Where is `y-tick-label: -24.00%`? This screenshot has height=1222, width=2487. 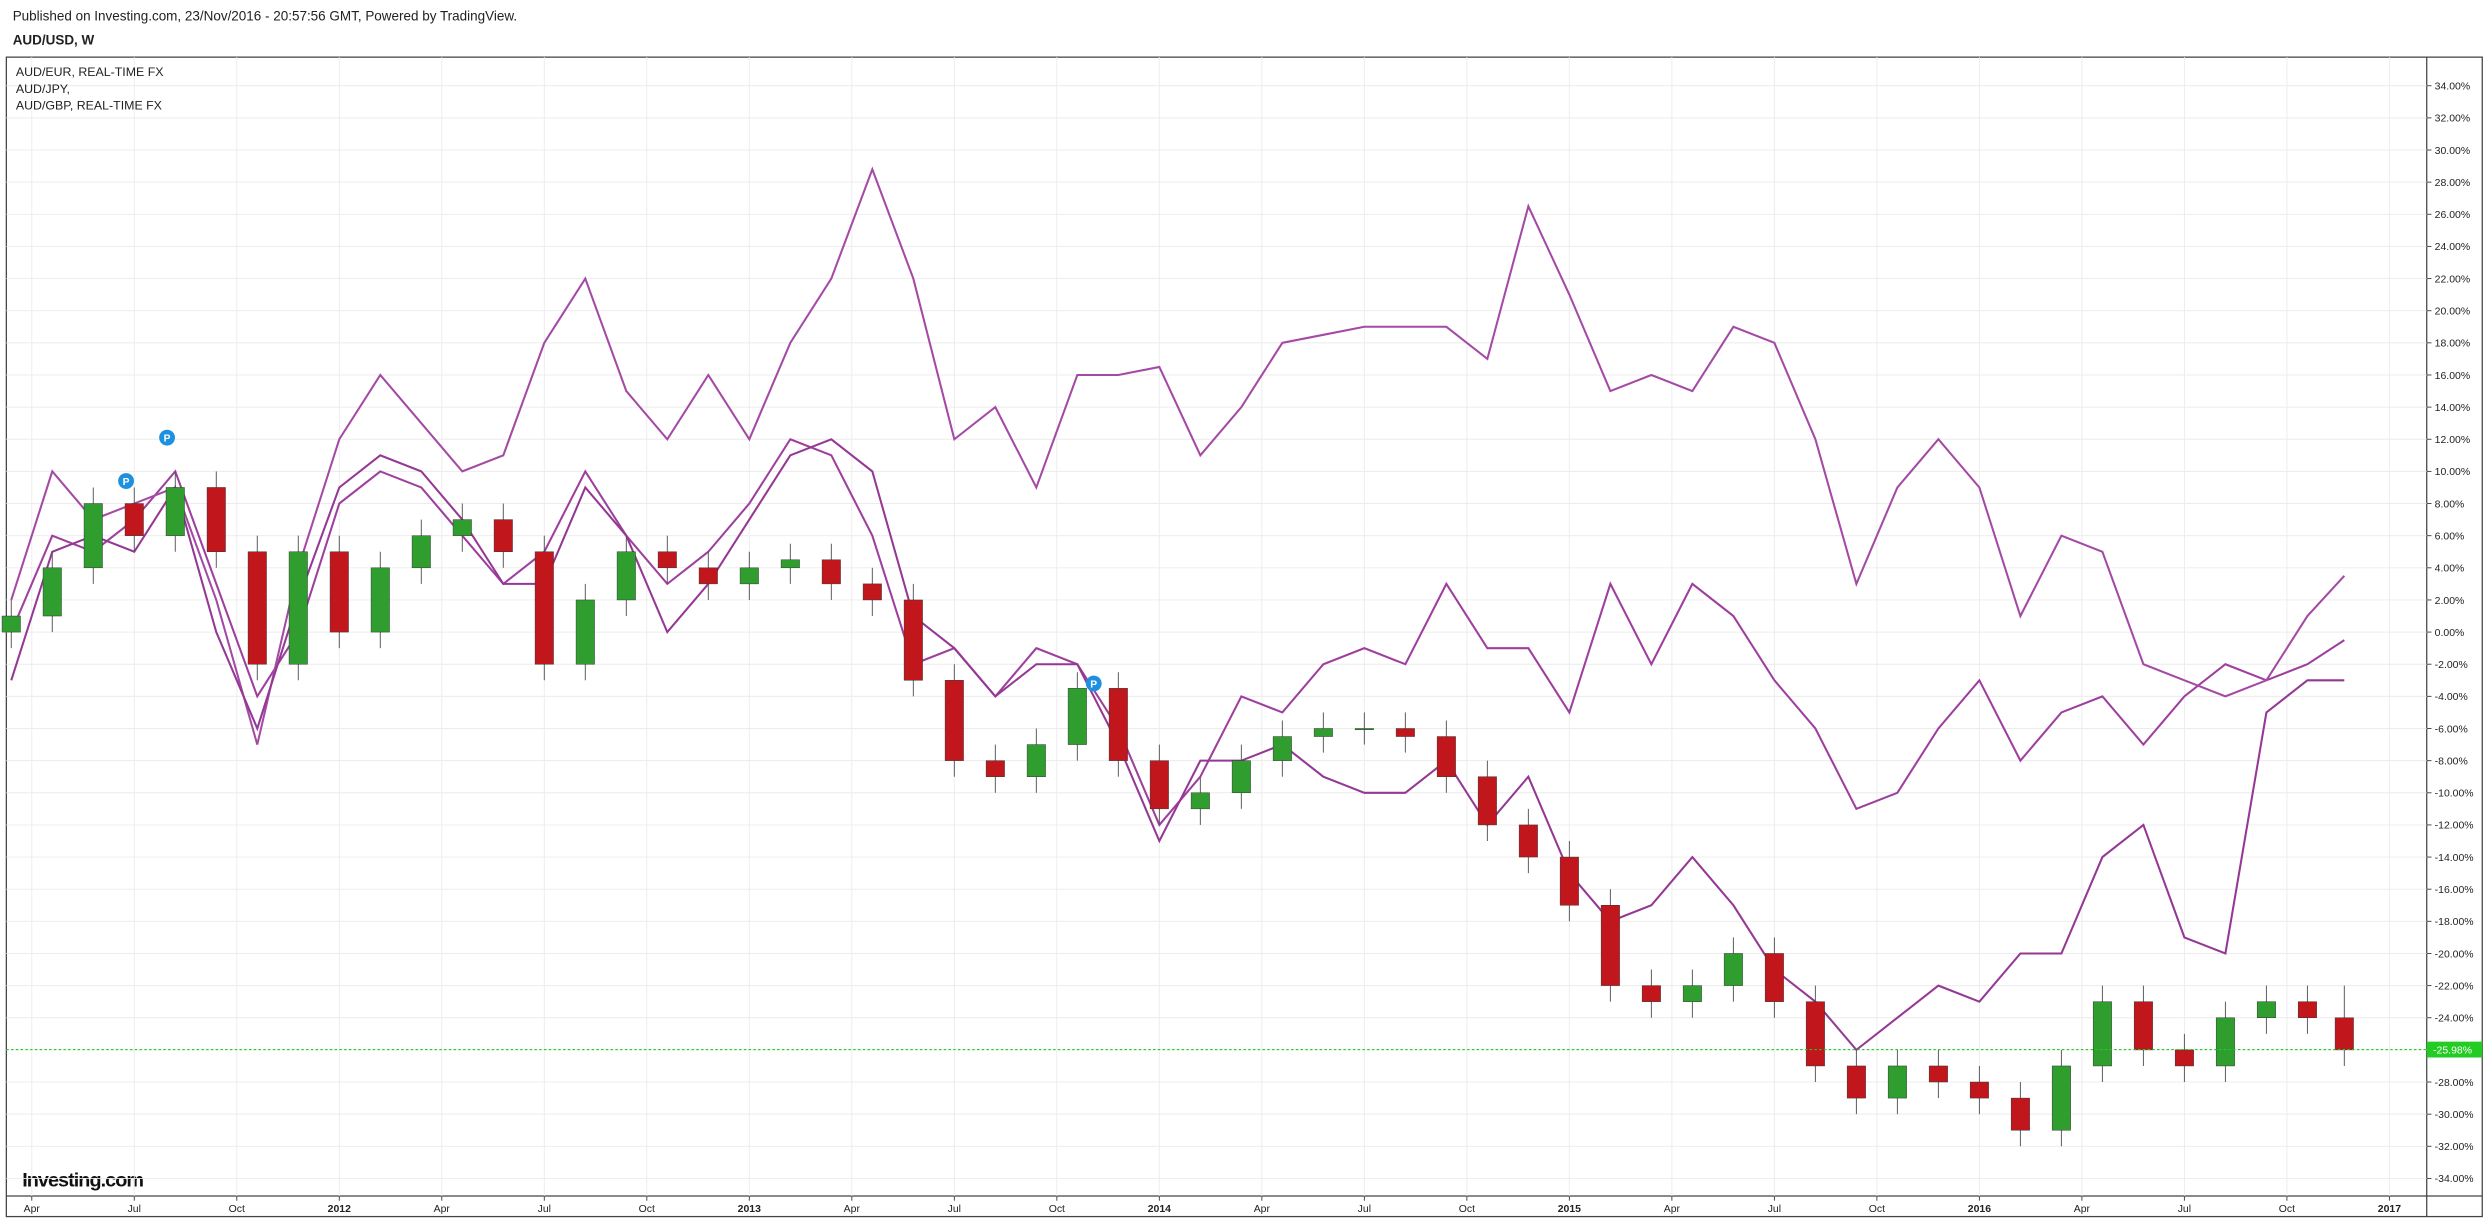
y-tick-label: -24.00% is located at coordinates (2454, 1019).